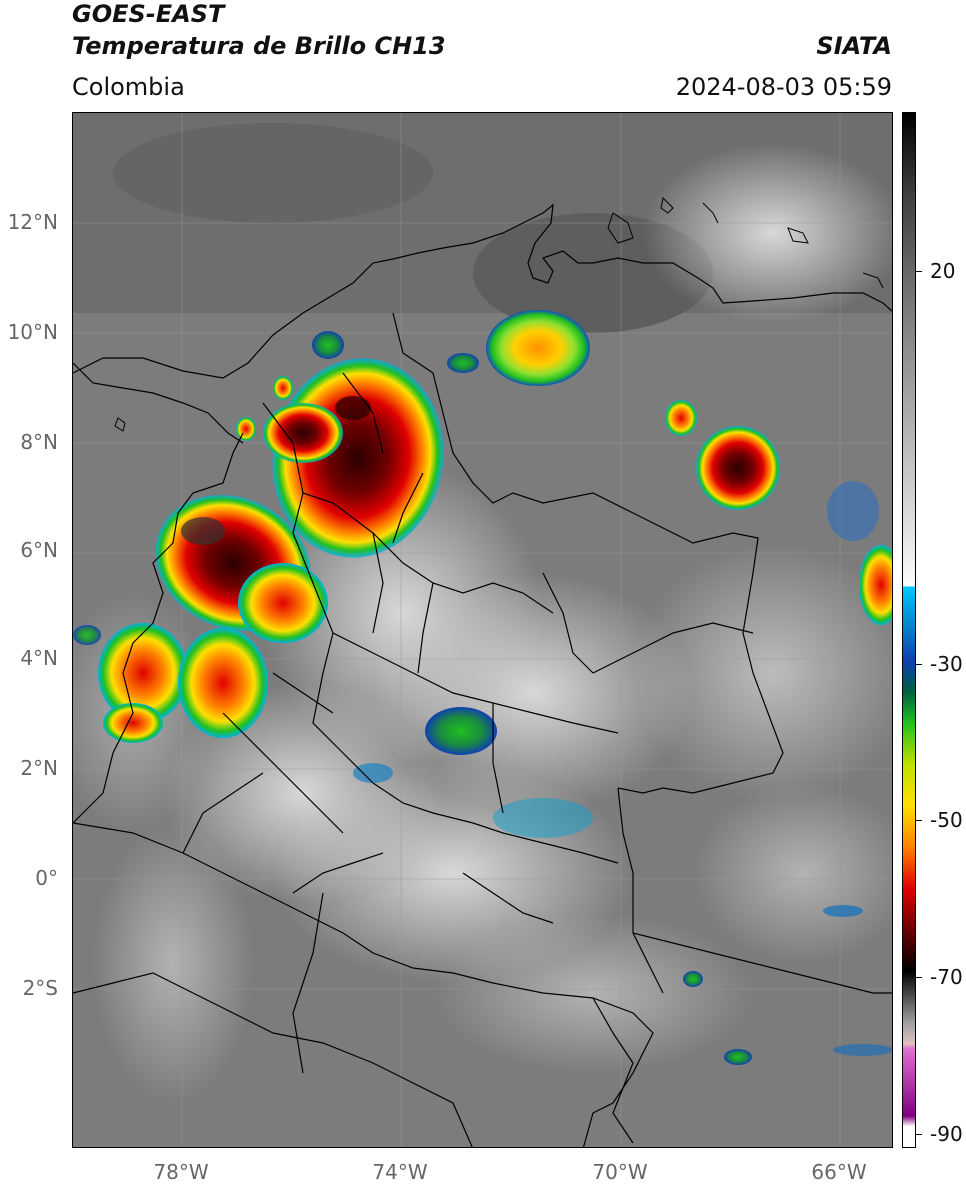 The image size is (966, 1190). Describe the element at coordinates (39, 768) in the screenshot. I see `lat-label-2n: 2°N` at that location.